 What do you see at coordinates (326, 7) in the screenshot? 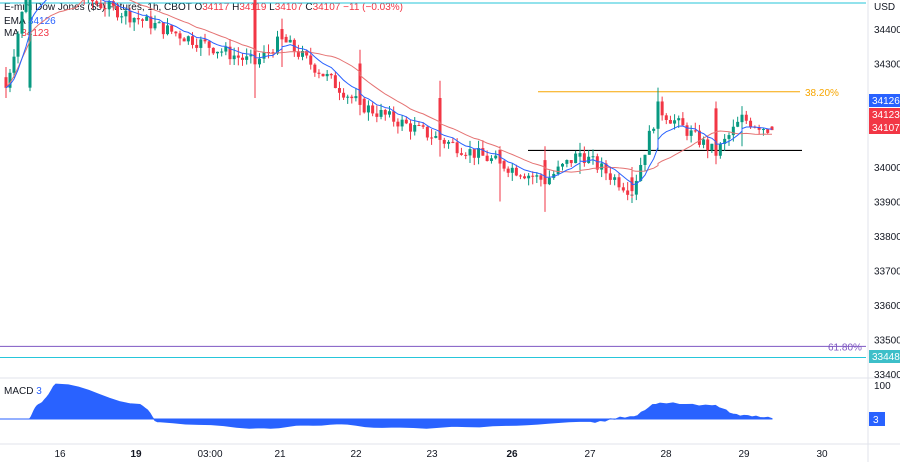
I see `close-value: 34107` at bounding box center [326, 7].